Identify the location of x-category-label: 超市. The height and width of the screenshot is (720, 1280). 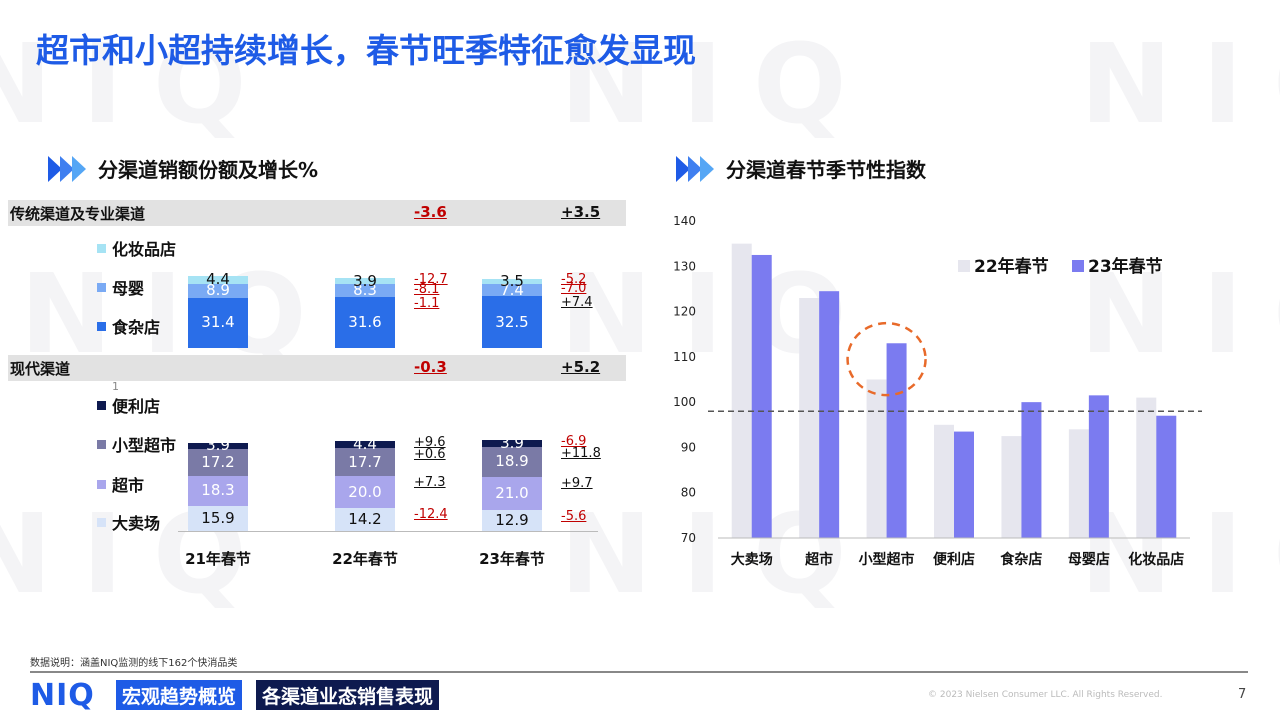
(818, 559).